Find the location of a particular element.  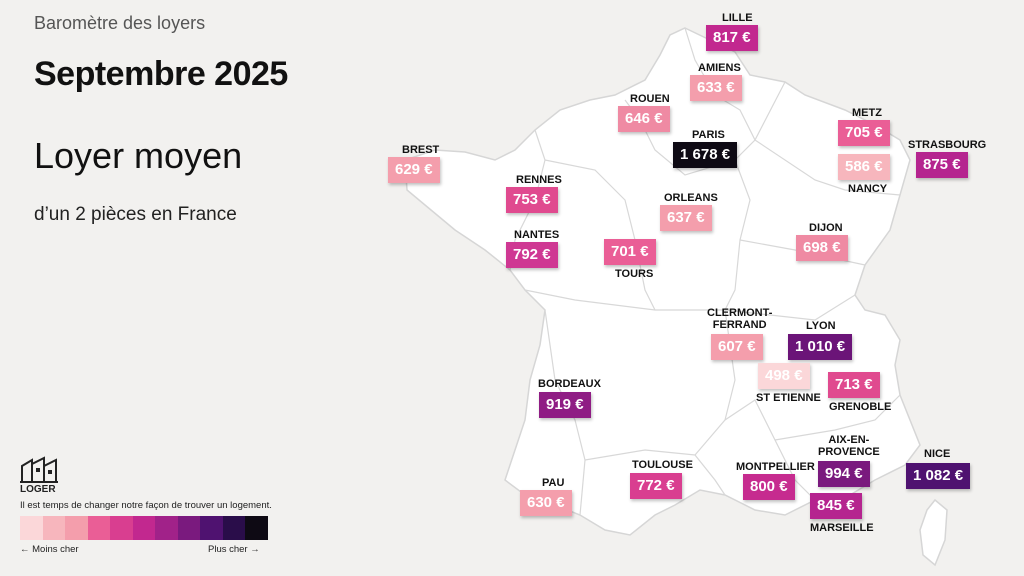

city-label-strasbourg: STRASBOURG is located at coordinates (947, 145).